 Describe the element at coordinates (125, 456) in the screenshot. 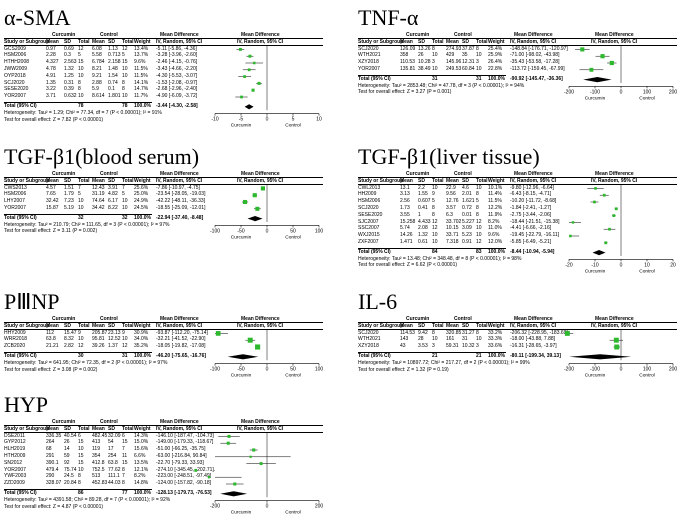

I see `cell-n2: 11` at that location.